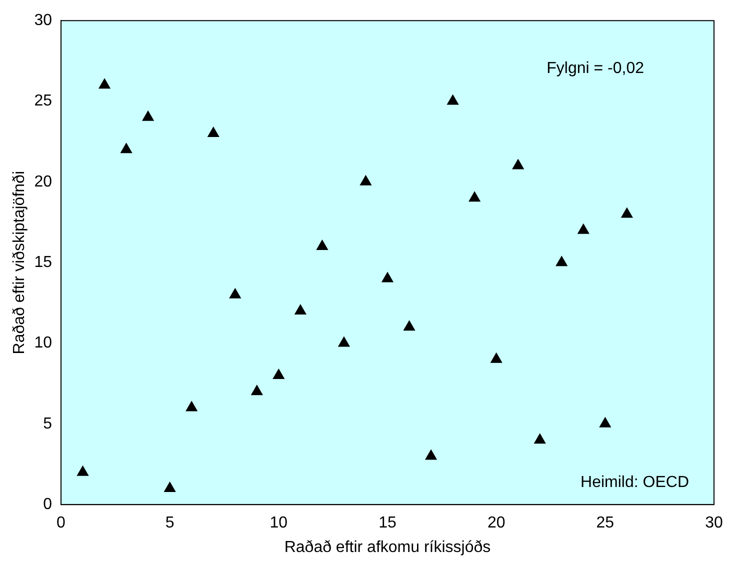 Image resolution: width=736 pixels, height=567 pixels. Describe the element at coordinates (169, 523) in the screenshot. I see `x-tick-label: 5` at that location.